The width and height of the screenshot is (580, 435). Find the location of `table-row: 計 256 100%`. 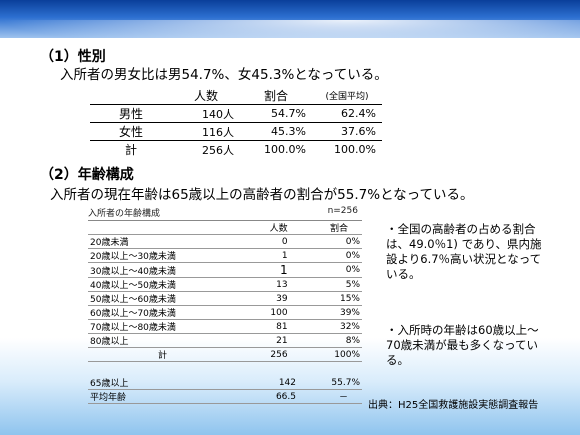

table-row: 計 256 100% is located at coordinates (225, 354).